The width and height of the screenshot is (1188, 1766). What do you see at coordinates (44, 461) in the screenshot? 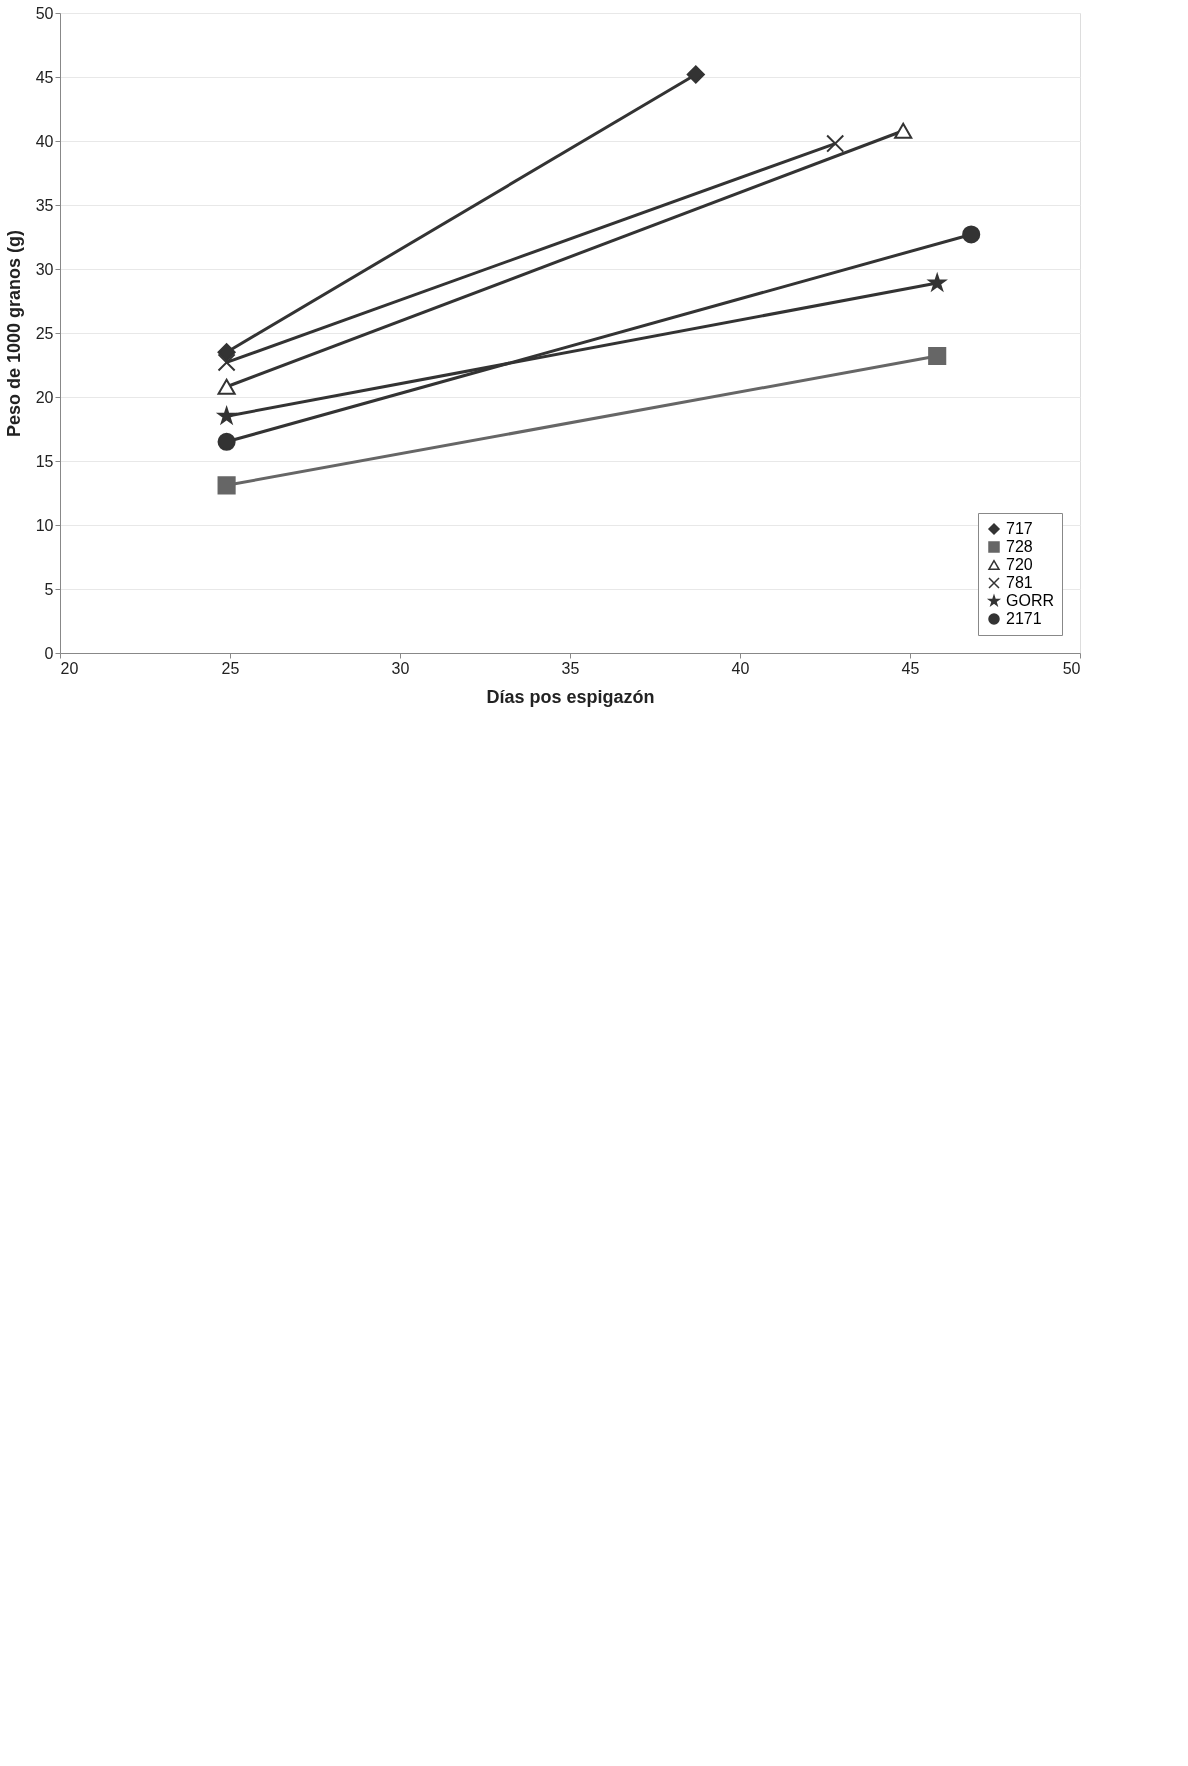
I see `y-tick-label: 15` at bounding box center [44, 461].